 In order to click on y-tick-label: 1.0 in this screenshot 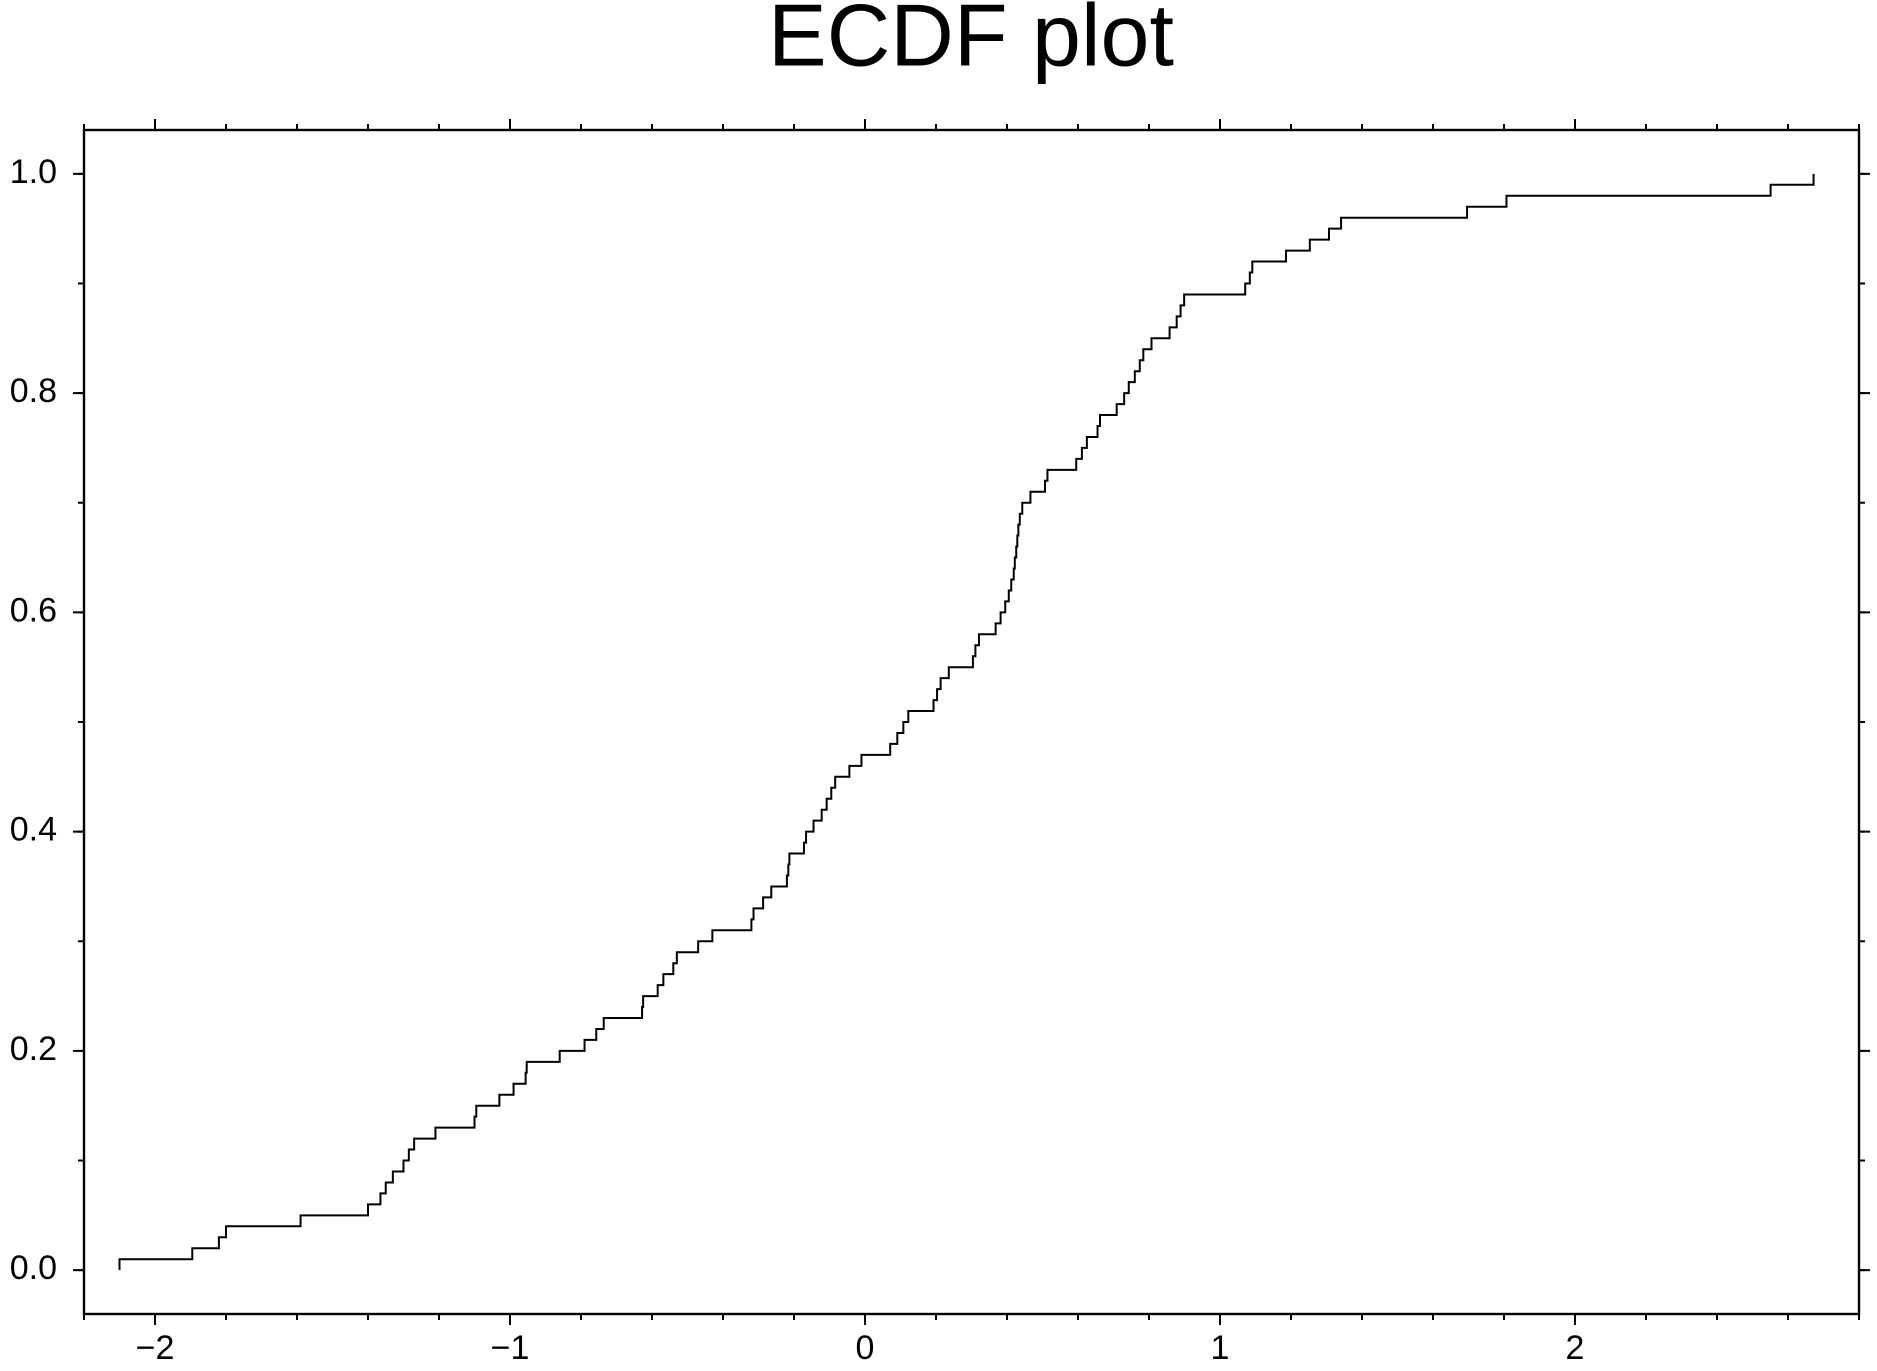, I will do `click(33, 172)`.